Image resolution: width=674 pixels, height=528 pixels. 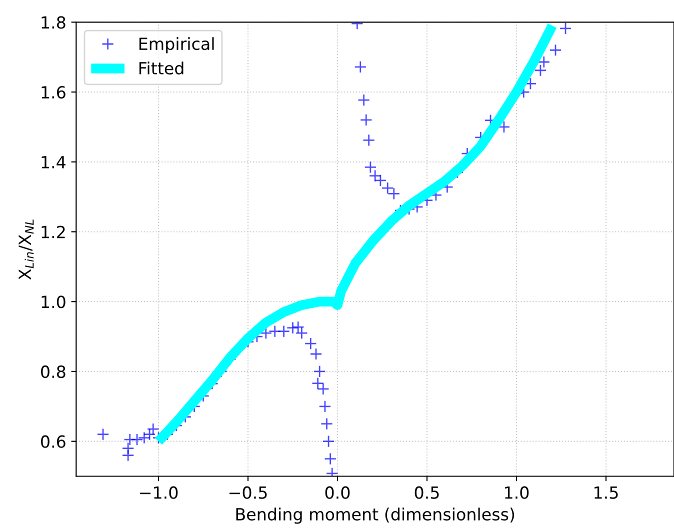 I want to click on y-tick-label: 1.0, so click(x=54, y=302).